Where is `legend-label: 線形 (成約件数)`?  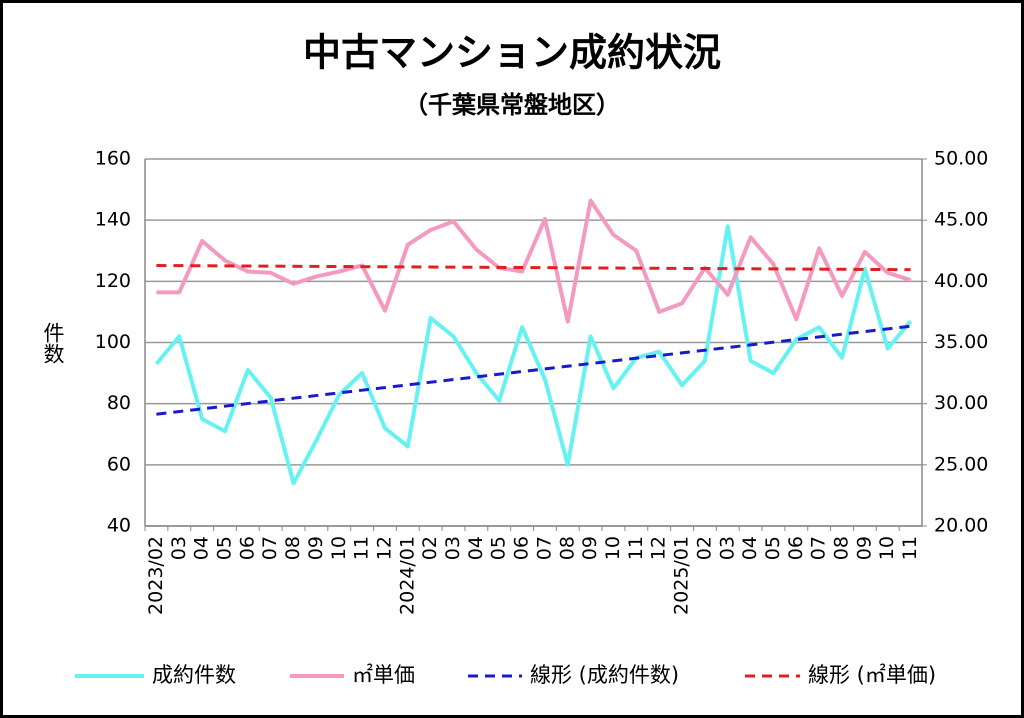 legend-label: 線形 (成約件数) is located at coordinates (604, 675).